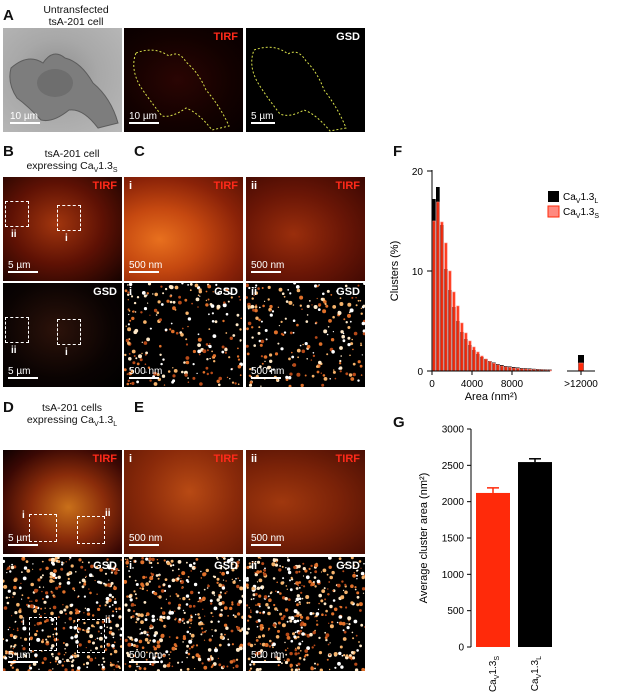 Image resolution: width=617 pixels, height=694 pixels. What do you see at coordinates (76, 22) in the screenshot?
I see `panel-a-caption-line2: tsA-201 cell` at bounding box center [76, 22].